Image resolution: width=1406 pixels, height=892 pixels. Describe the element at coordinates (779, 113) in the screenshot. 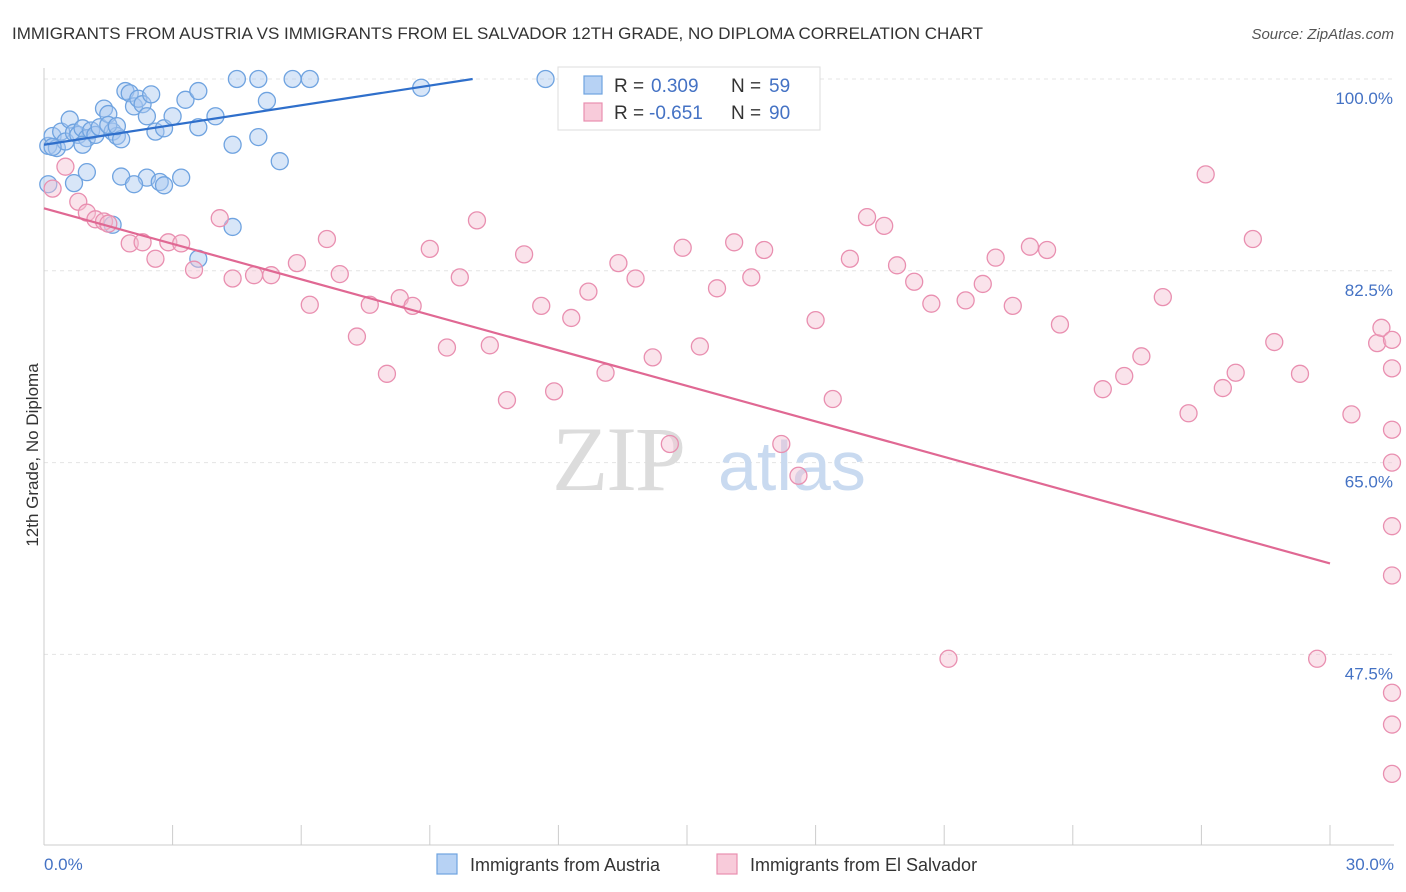

I see `legend-n-value-elsalvador: 90` at that location.